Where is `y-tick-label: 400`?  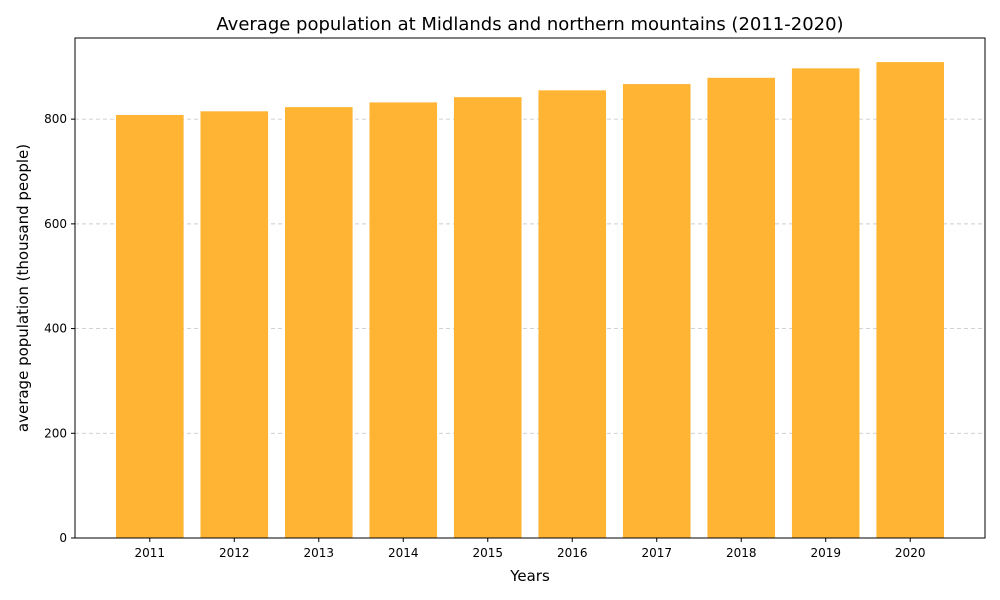 y-tick-label: 400 is located at coordinates (55, 329).